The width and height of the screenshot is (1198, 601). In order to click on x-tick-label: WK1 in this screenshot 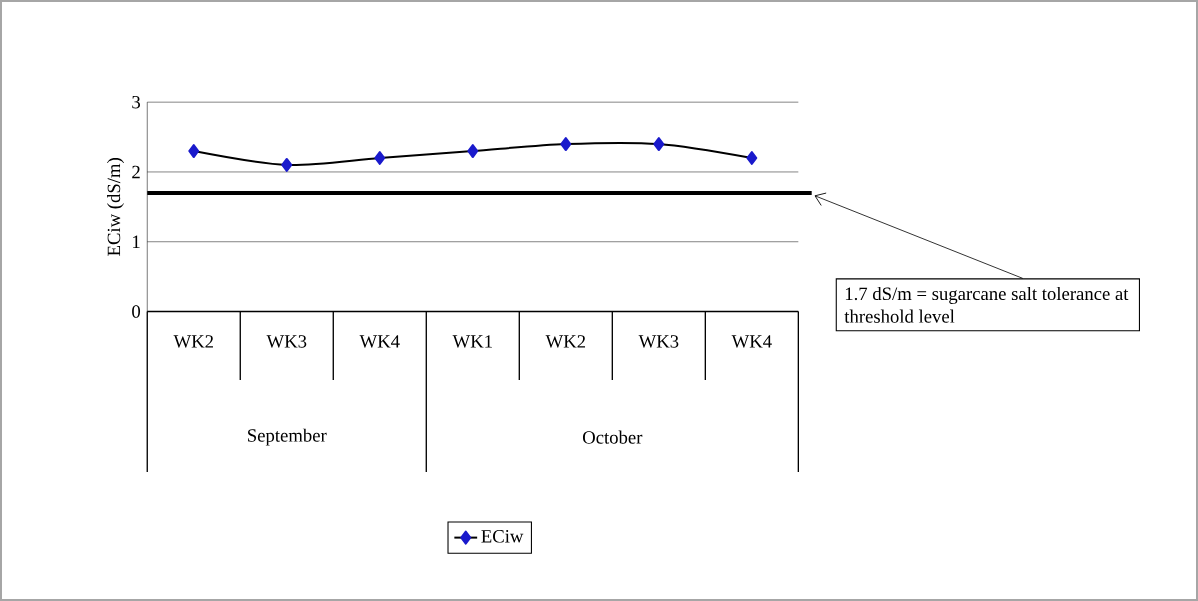, I will do `click(472, 341)`.